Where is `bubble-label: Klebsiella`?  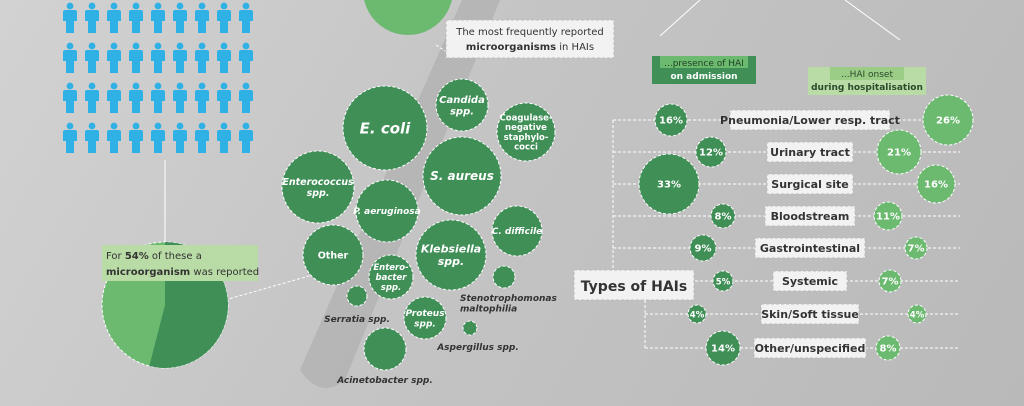 bubble-label: Klebsiella is located at coordinates (451, 249).